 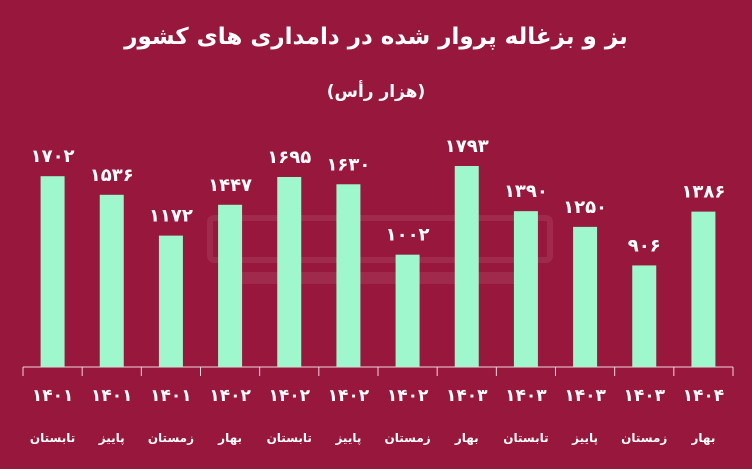 I want to click on data-label: ۱۲۵۰, so click(x=585, y=207).